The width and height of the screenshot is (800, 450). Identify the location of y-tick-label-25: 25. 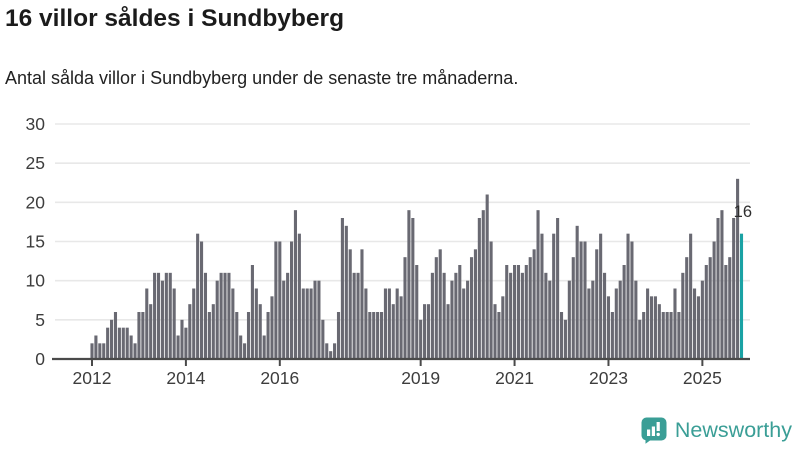
(35, 163).